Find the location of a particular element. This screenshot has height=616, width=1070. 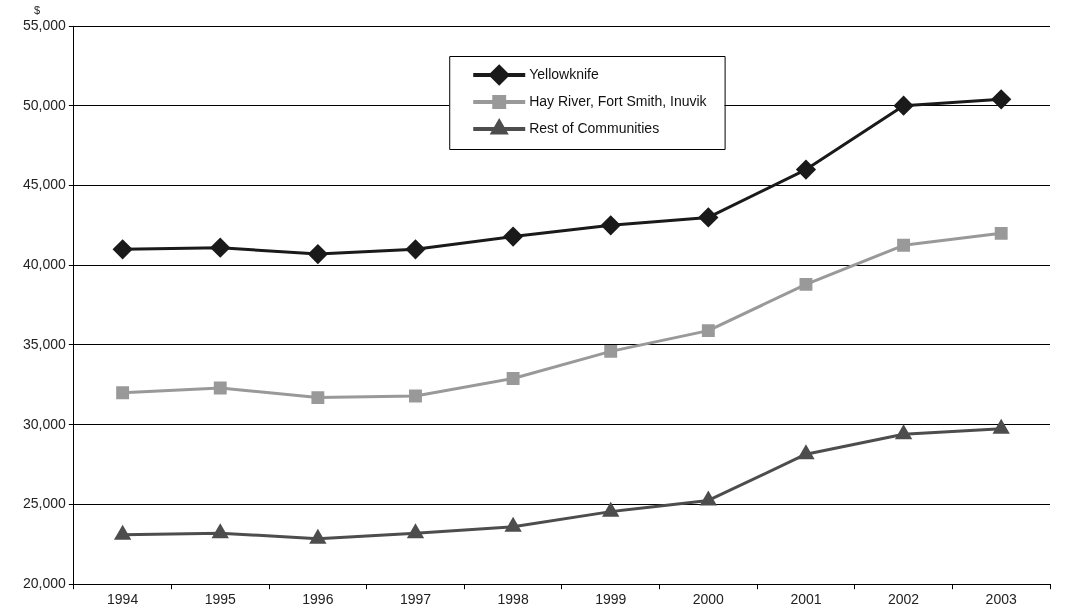

legend-label: Hay River, Fort Smith, Inuvik is located at coordinates (618, 100).